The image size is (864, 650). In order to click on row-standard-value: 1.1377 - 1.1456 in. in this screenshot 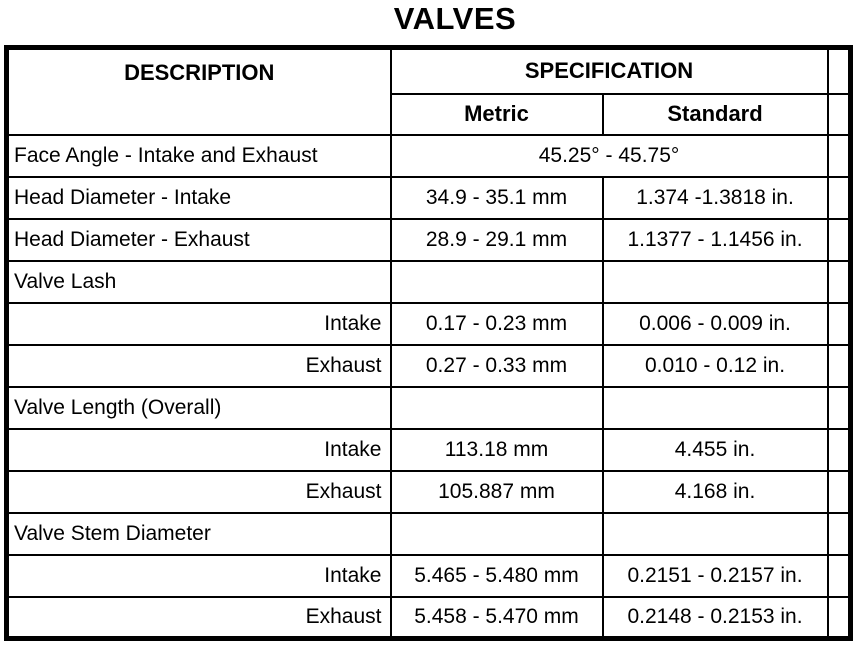, I will do `click(715, 239)`.